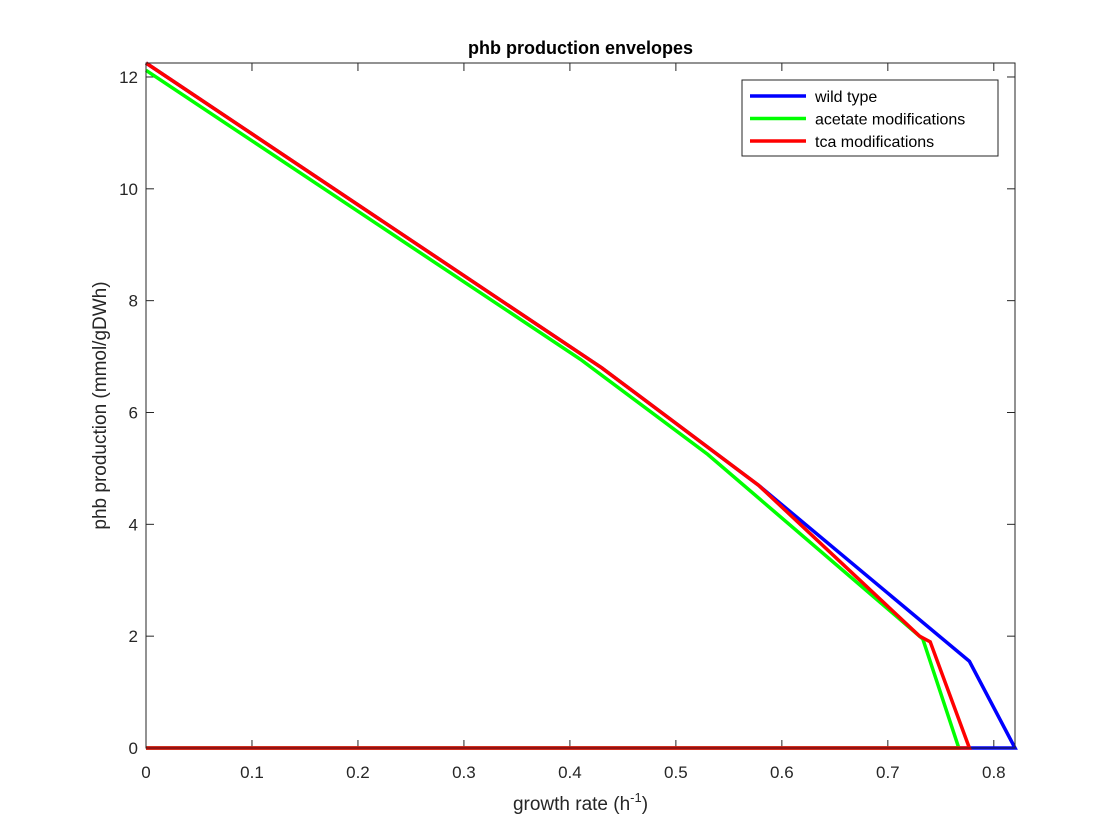 The image size is (1120, 840). What do you see at coordinates (133, 636) in the screenshot?
I see `y-tick-label: 2` at bounding box center [133, 636].